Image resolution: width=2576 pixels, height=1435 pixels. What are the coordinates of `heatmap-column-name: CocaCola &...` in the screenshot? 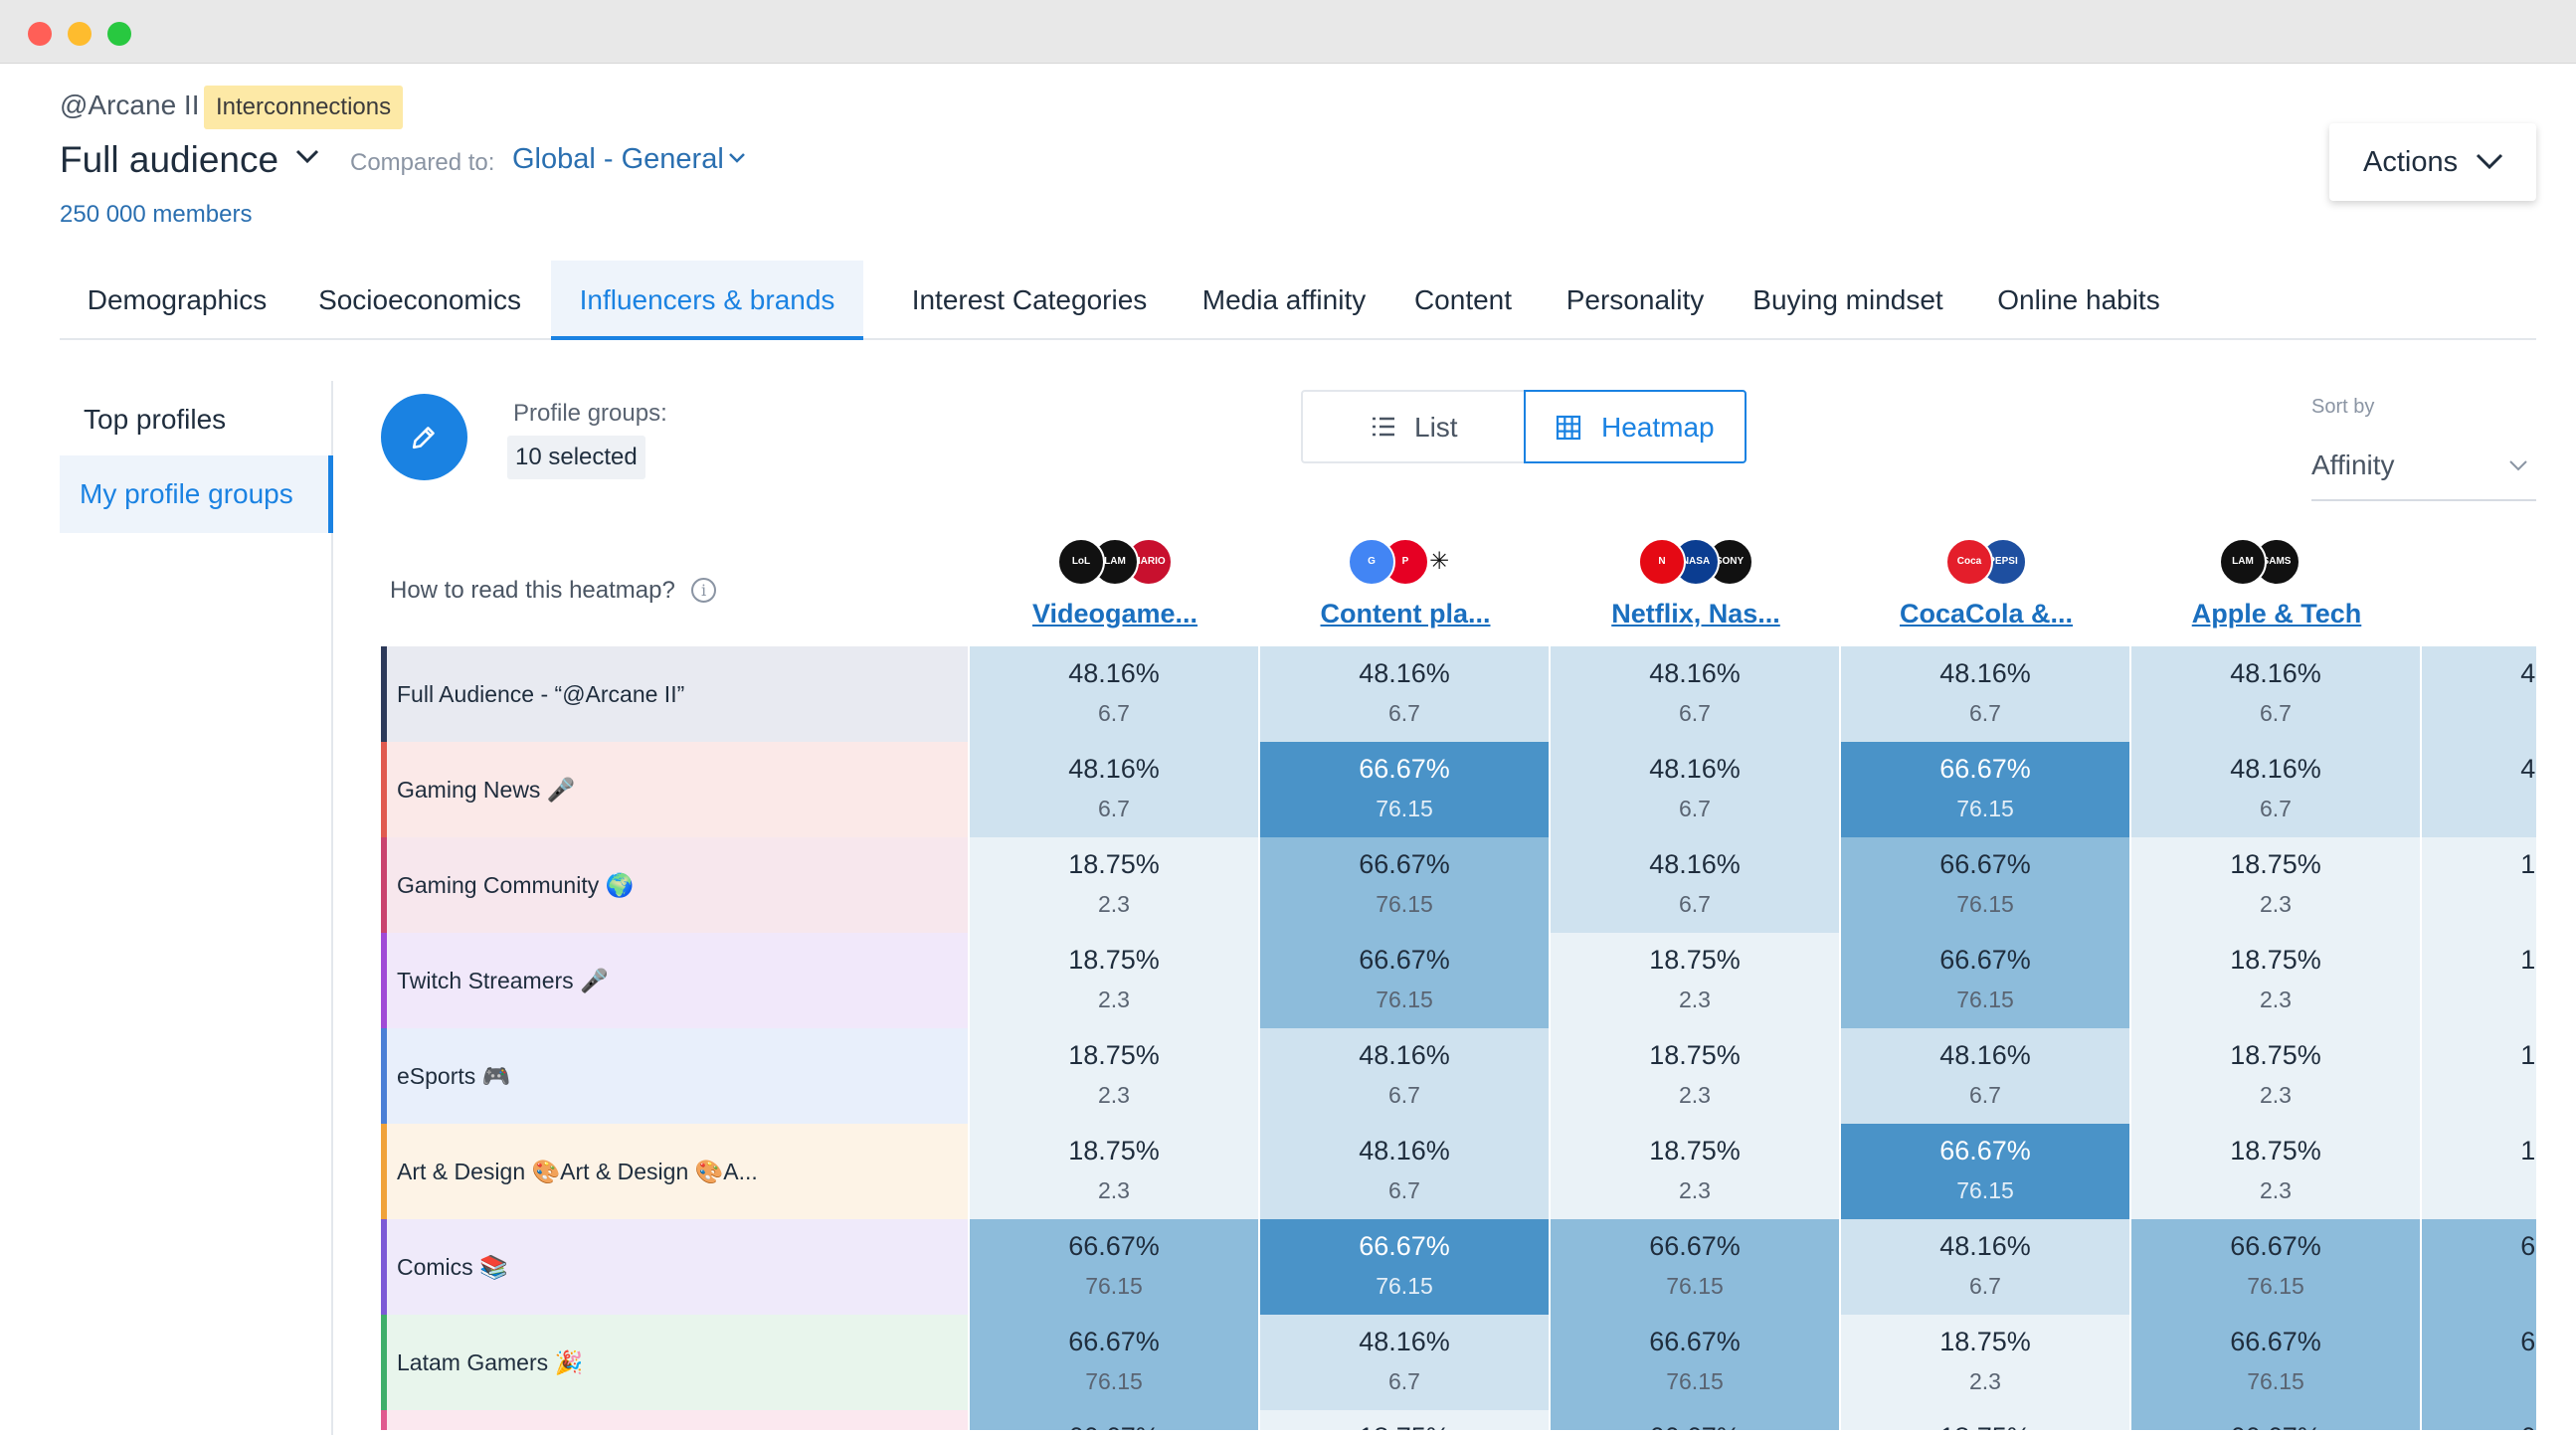 It's located at (1986, 613).